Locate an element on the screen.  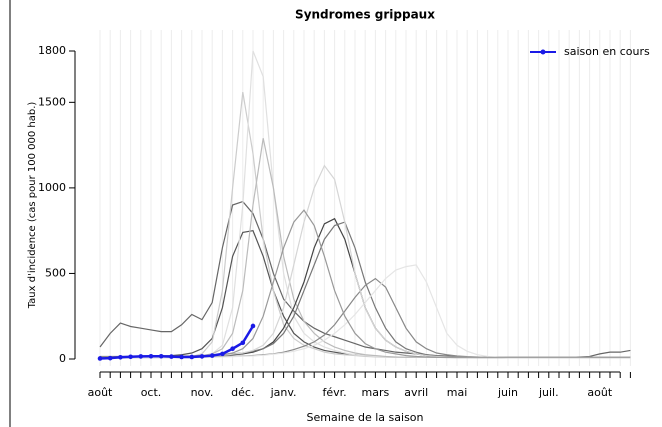
x-tick-label: janv. is located at coordinates (283, 392).